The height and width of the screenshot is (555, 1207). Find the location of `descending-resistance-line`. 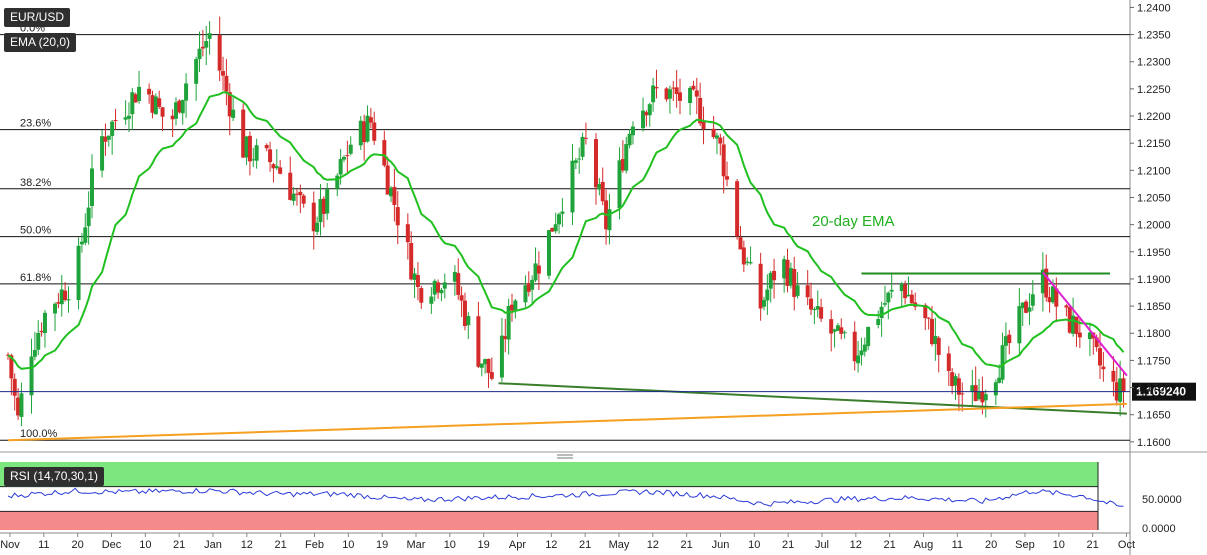

descending-resistance-line is located at coordinates (1085, 324).